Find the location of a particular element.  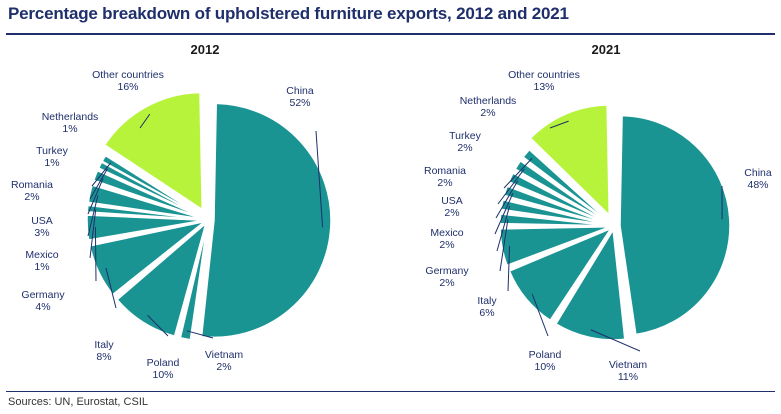

slice-label-2021-germany: Germany is located at coordinates (447, 271).